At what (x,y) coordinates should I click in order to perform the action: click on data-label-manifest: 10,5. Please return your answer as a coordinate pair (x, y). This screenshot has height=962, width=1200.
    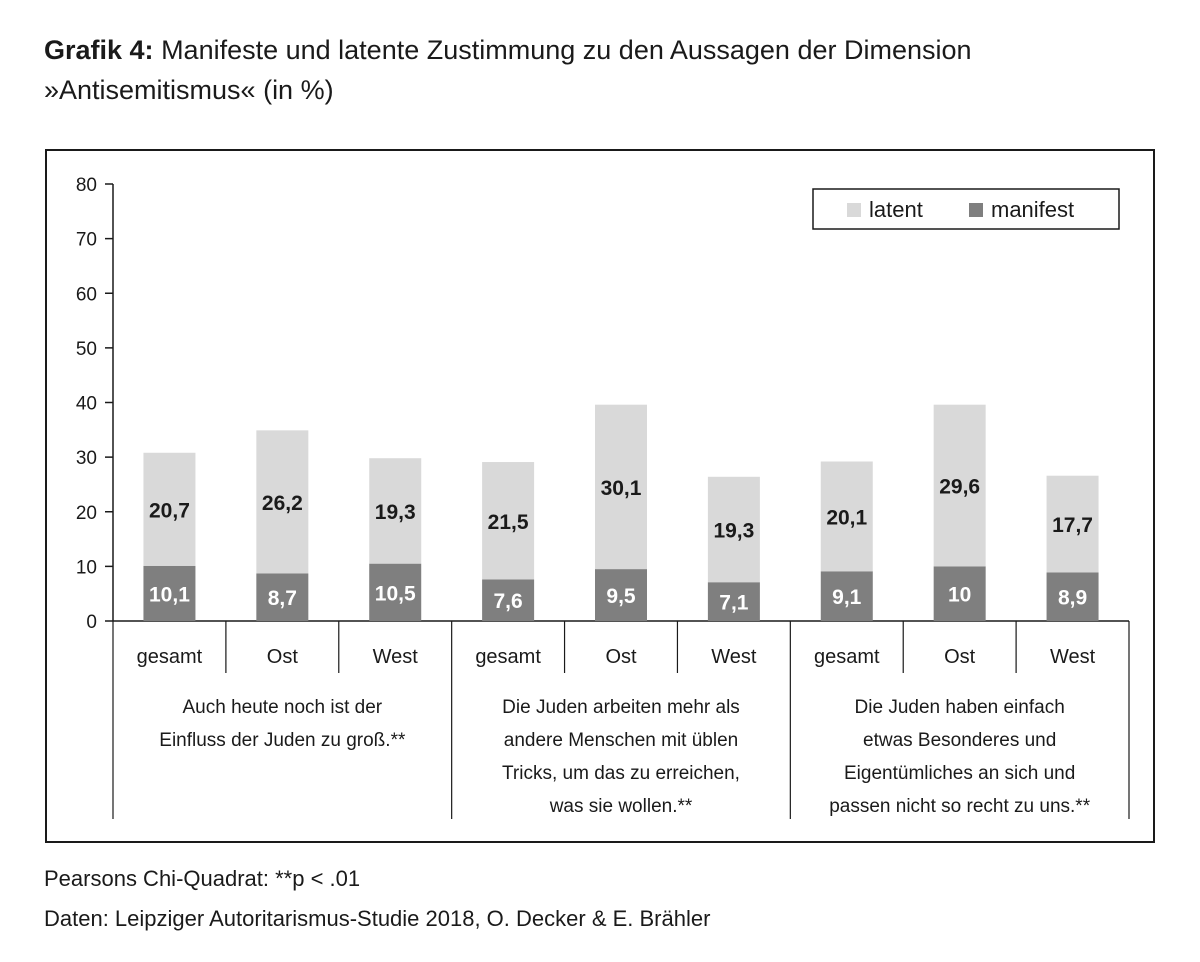
    Looking at the image, I should click on (395, 593).